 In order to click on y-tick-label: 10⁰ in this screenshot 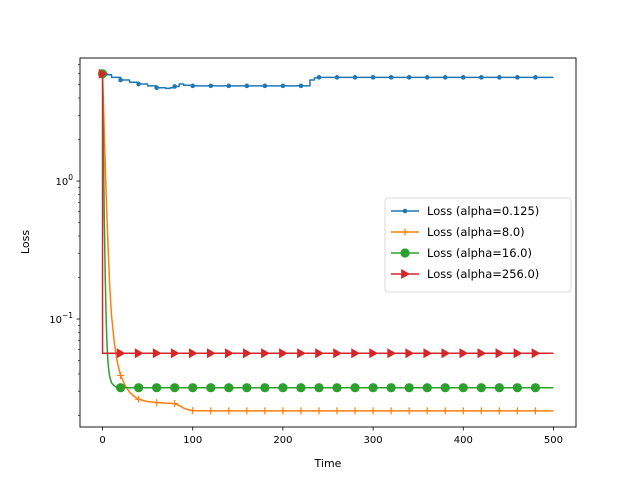, I will do `click(64, 180)`.